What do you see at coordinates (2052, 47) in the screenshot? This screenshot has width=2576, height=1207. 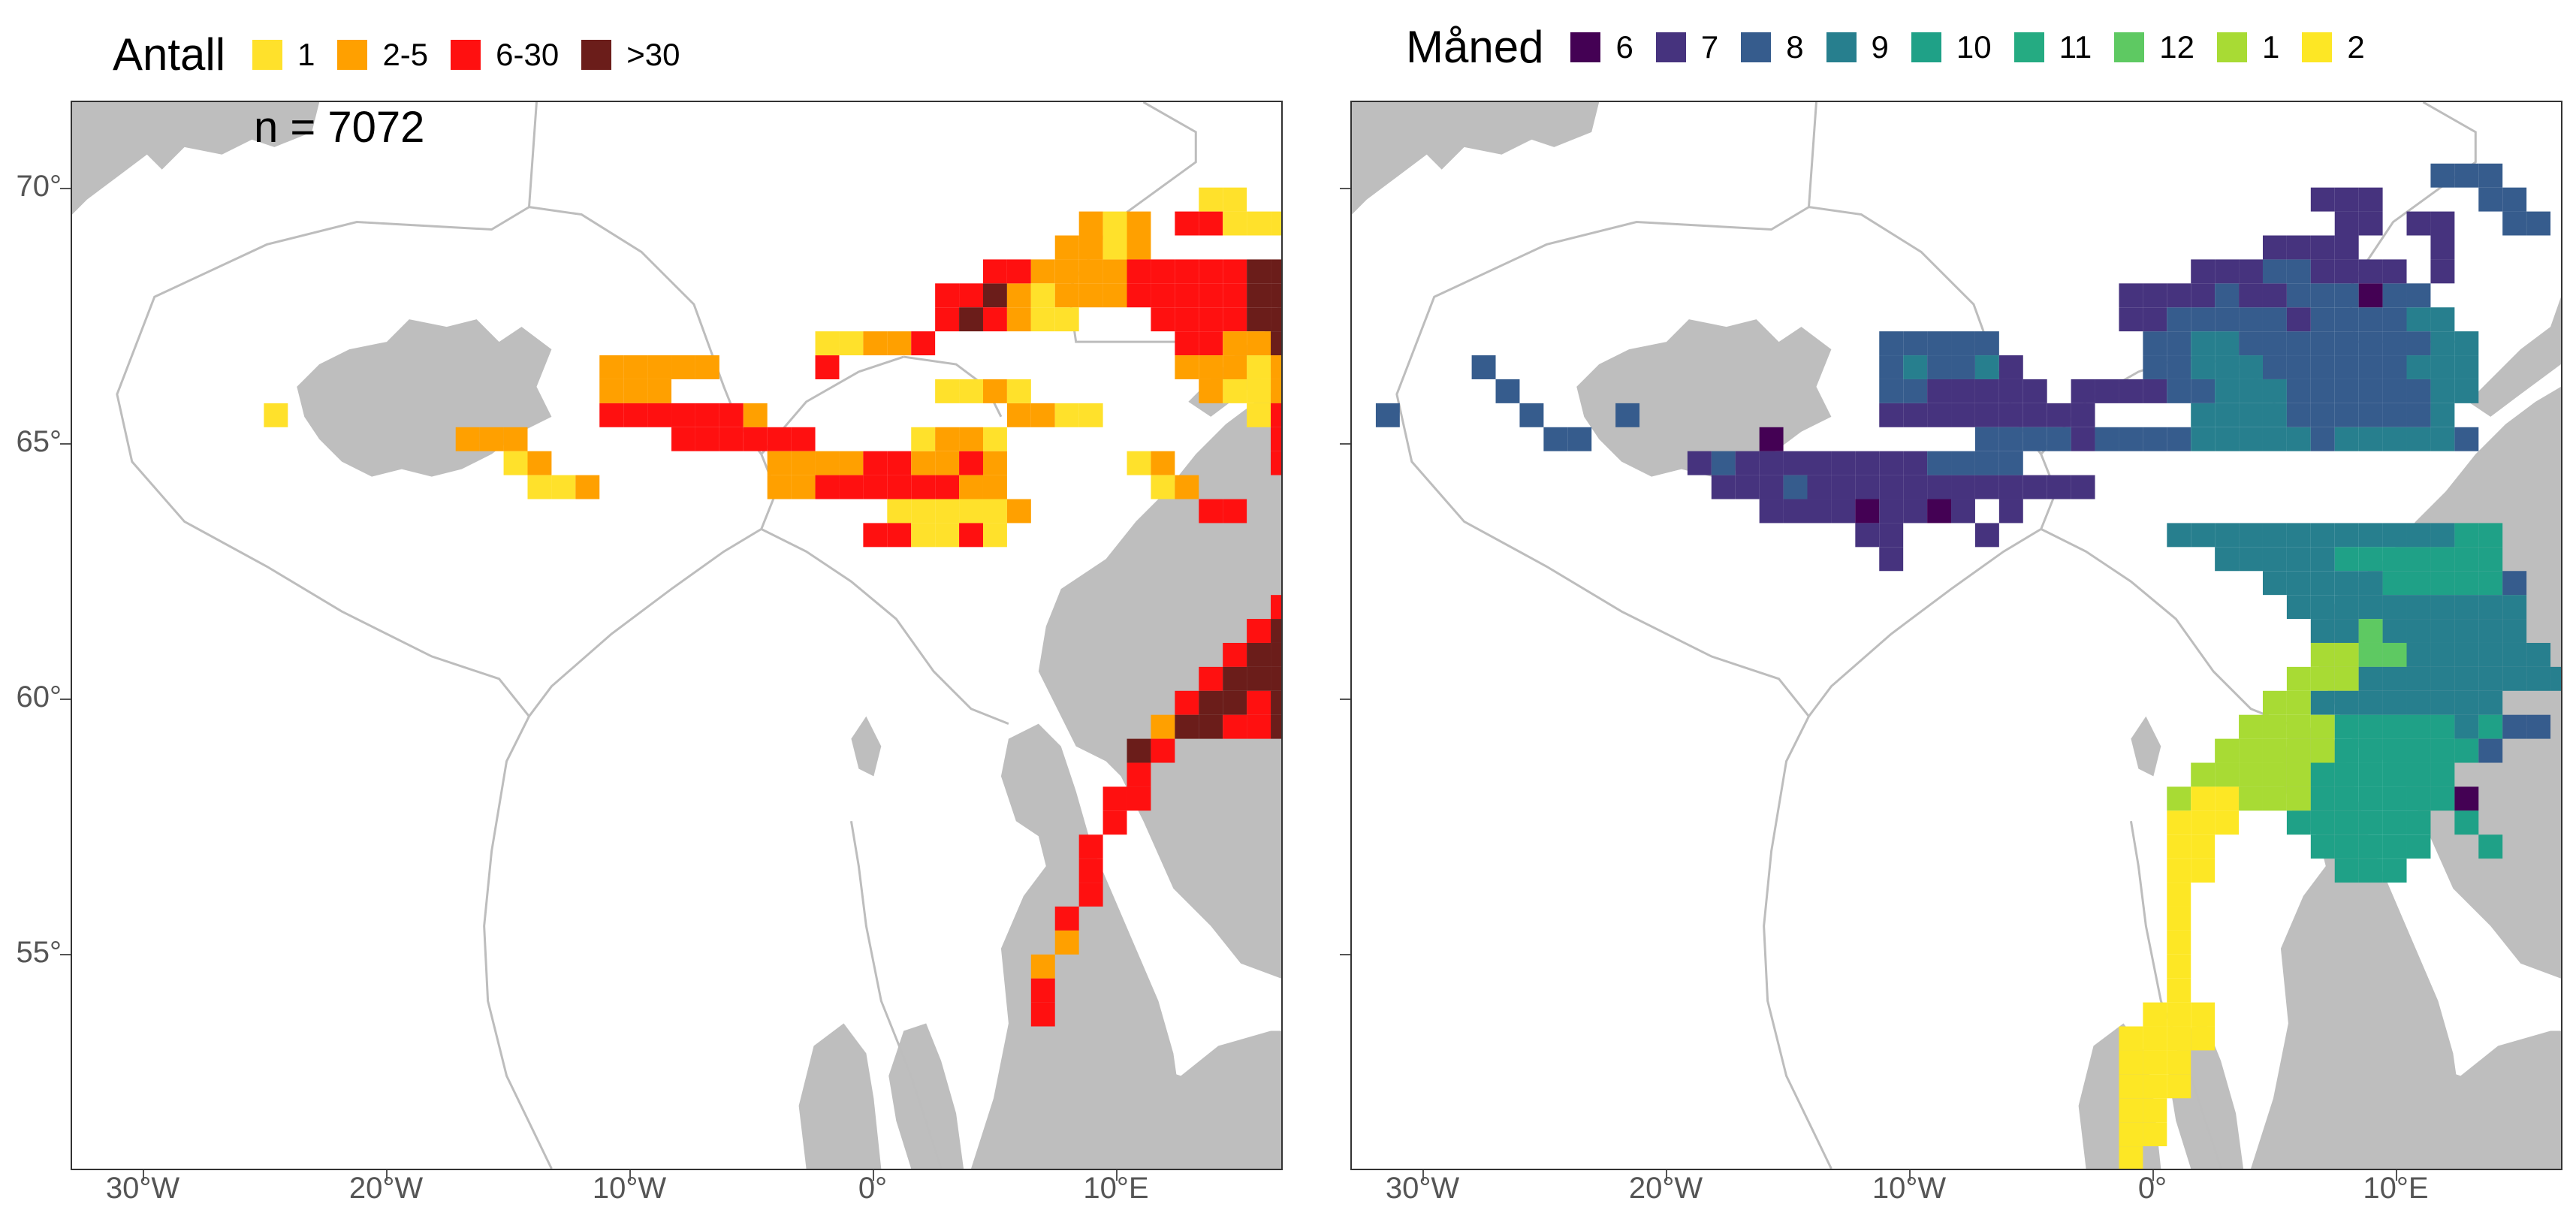 I see `right-legend-item: 11` at bounding box center [2052, 47].